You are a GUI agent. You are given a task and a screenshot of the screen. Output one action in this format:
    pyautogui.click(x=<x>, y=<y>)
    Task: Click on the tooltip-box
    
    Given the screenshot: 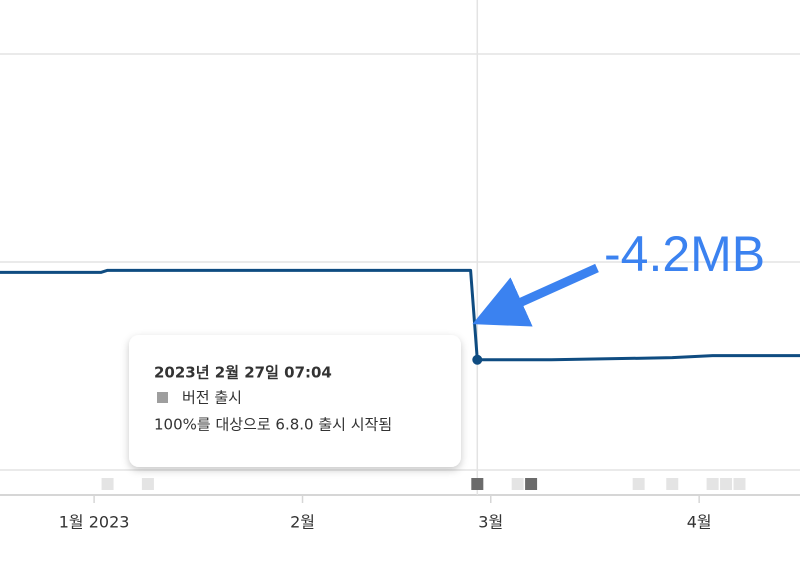 What is the action you would take?
    pyautogui.click(x=295, y=401)
    